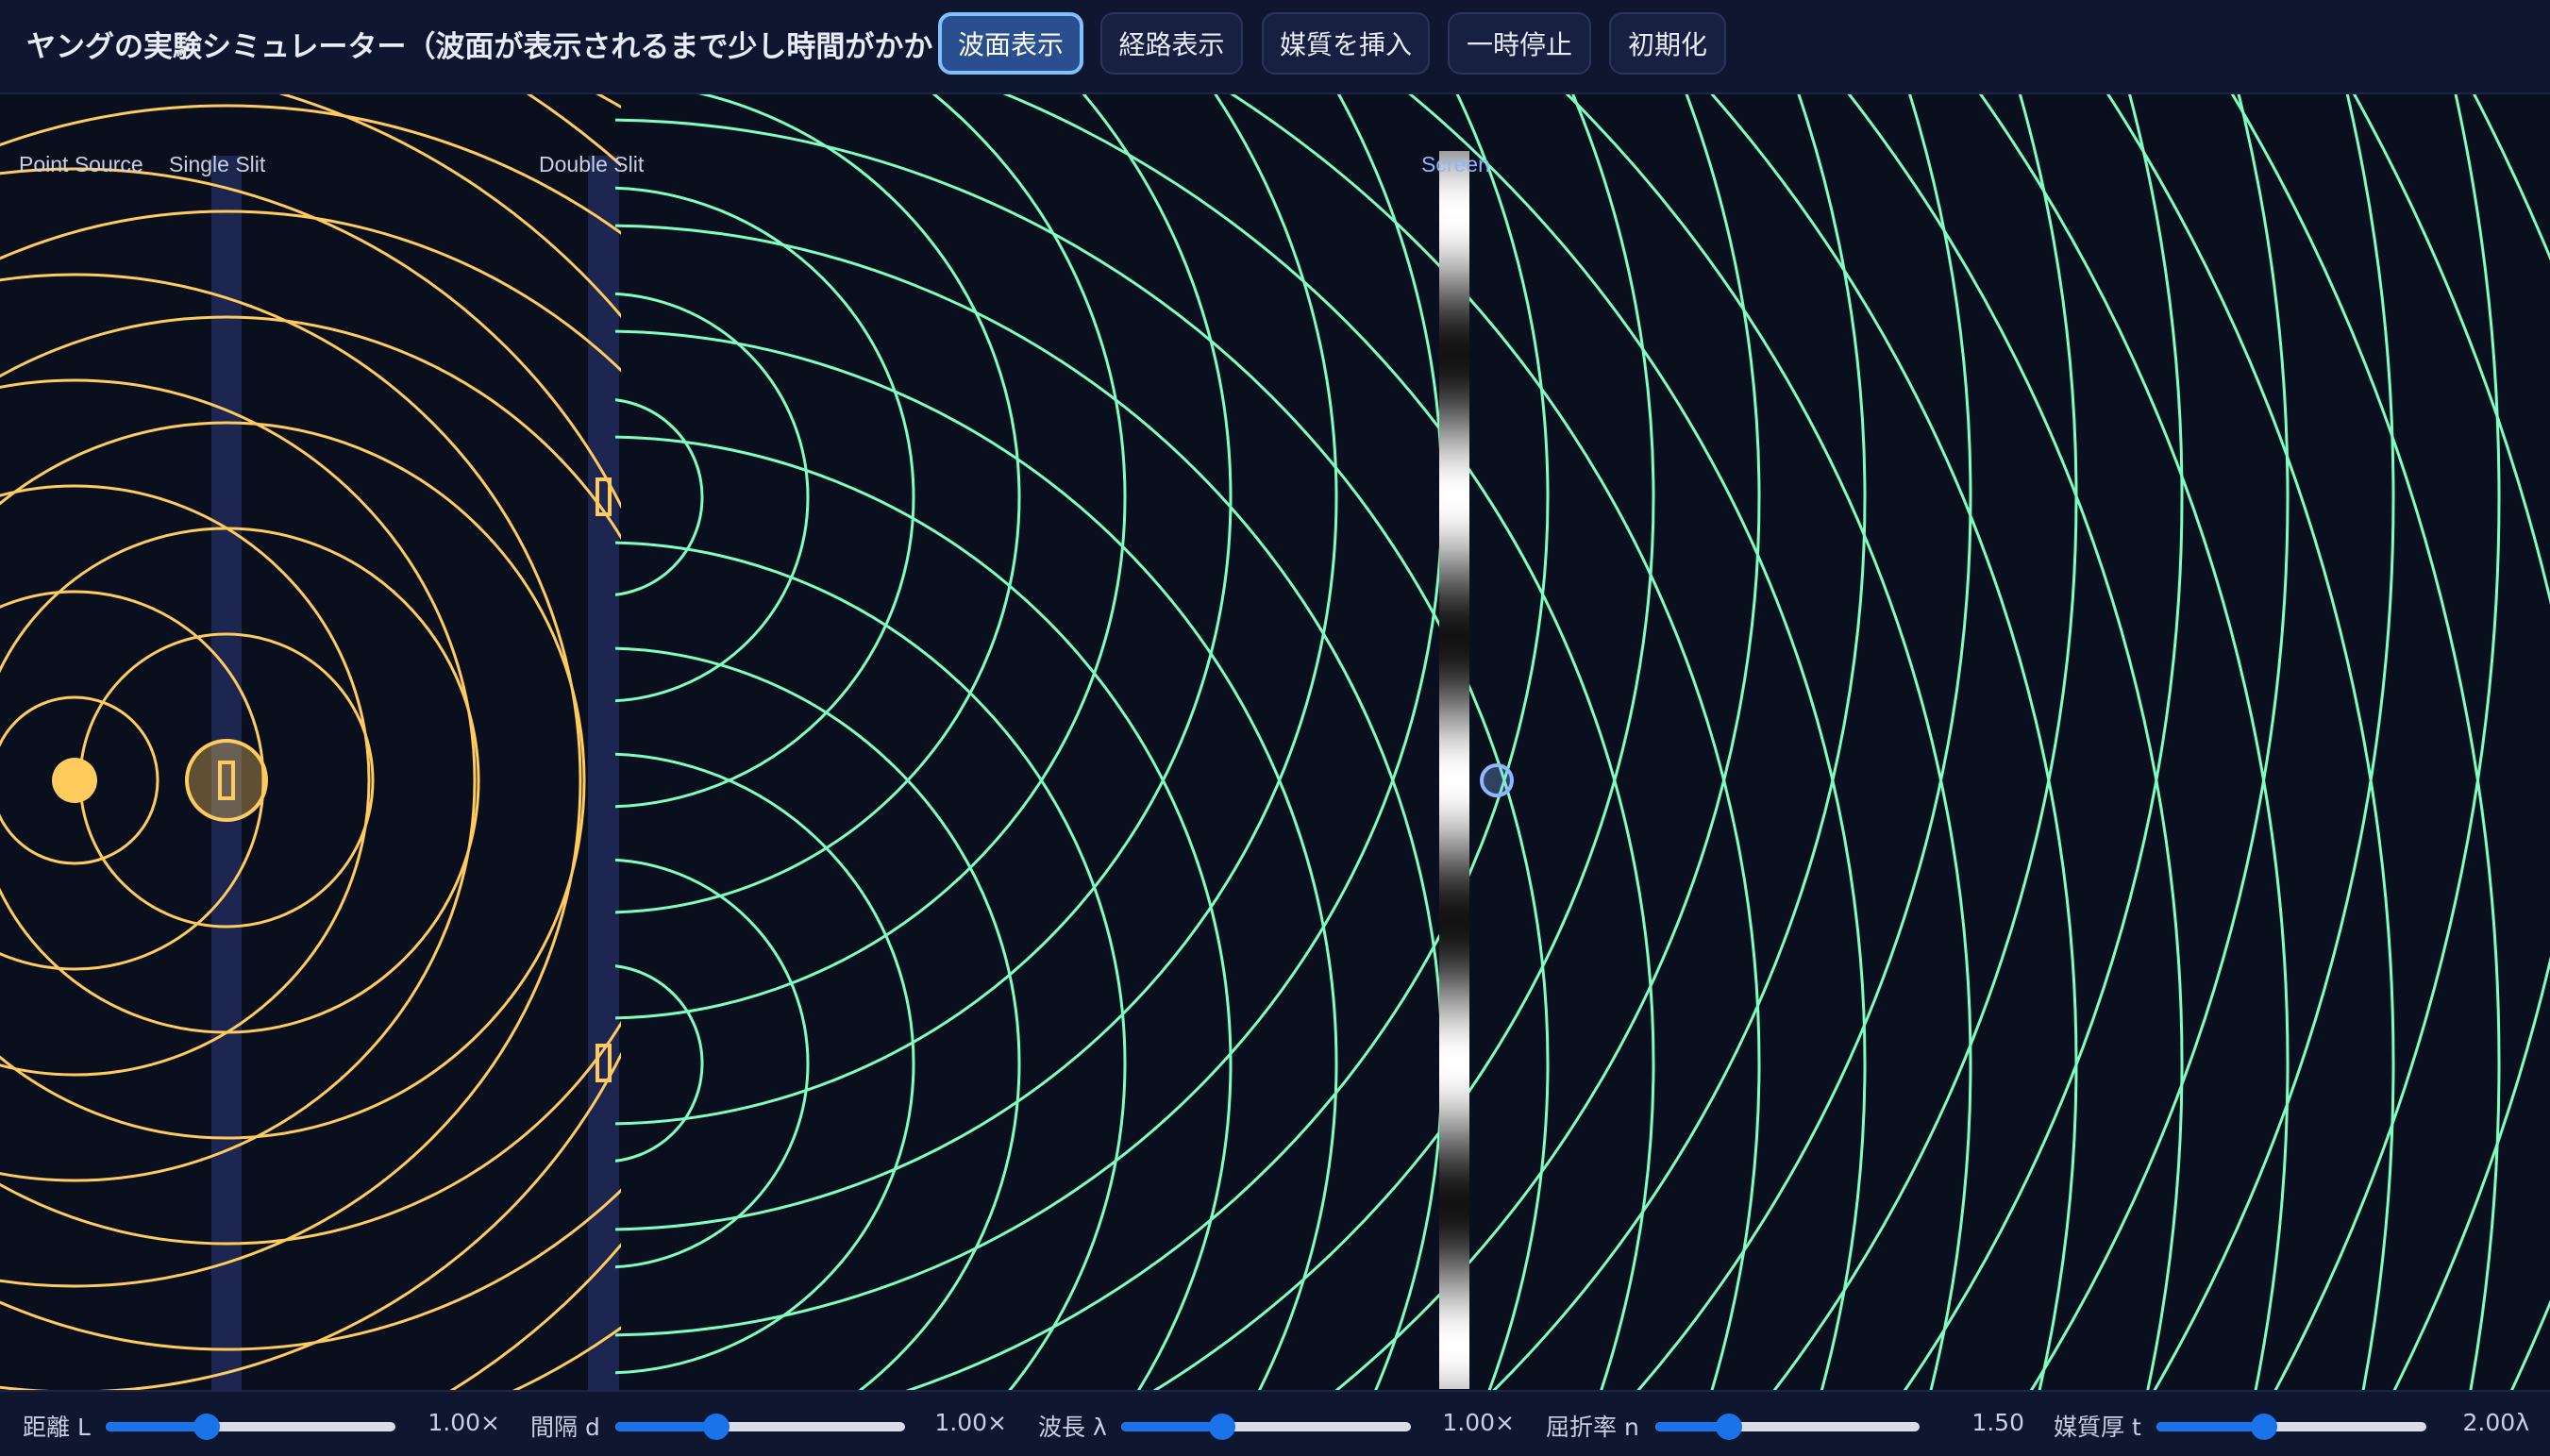 This screenshot has width=2550, height=1456. I want to click on pause-button: 一時停止, so click(1519, 43).